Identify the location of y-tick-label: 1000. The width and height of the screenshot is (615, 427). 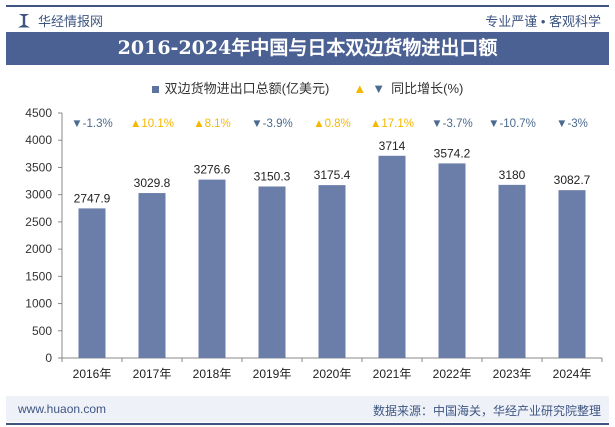
(38, 304).